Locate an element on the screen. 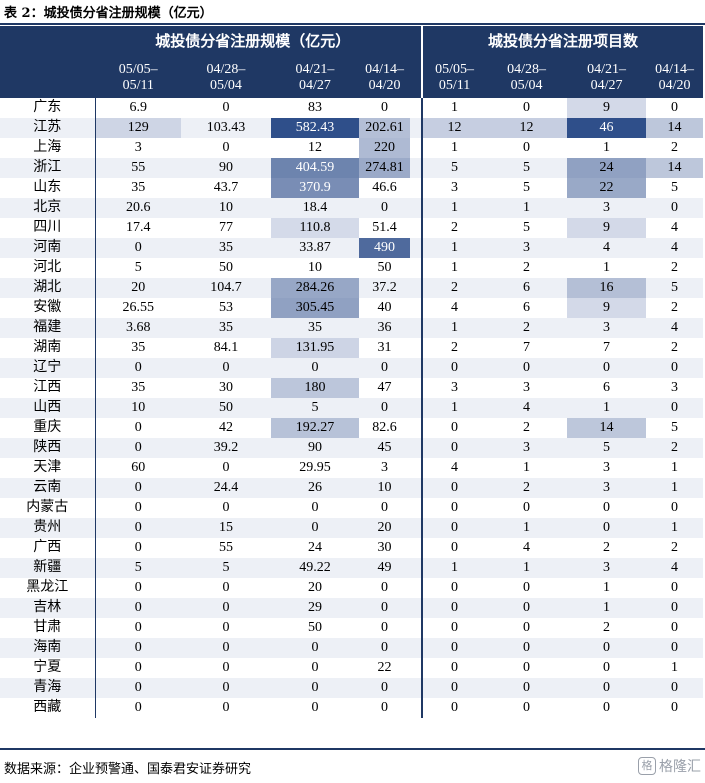  count-cell: 46 is located at coordinates (607, 128).